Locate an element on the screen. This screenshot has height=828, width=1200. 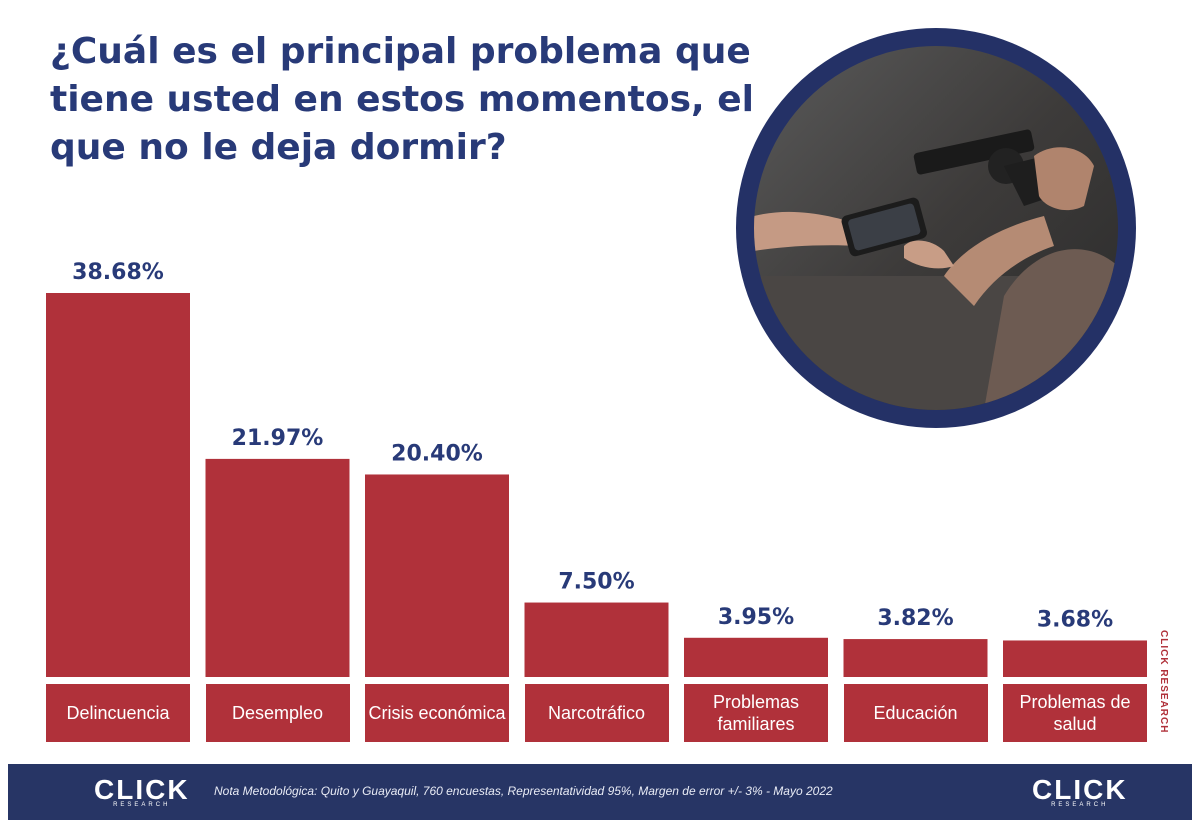
data-label-1: 21.97% is located at coordinates (278, 438).